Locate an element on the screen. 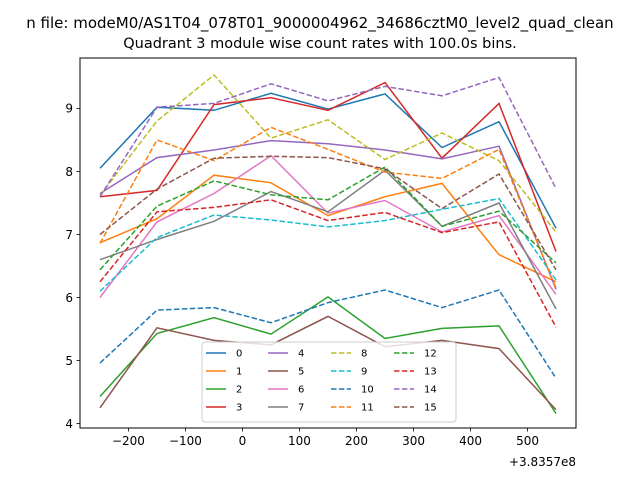 This screenshot has width=640, height=480. legend-label-9: 9 is located at coordinates (364, 372).